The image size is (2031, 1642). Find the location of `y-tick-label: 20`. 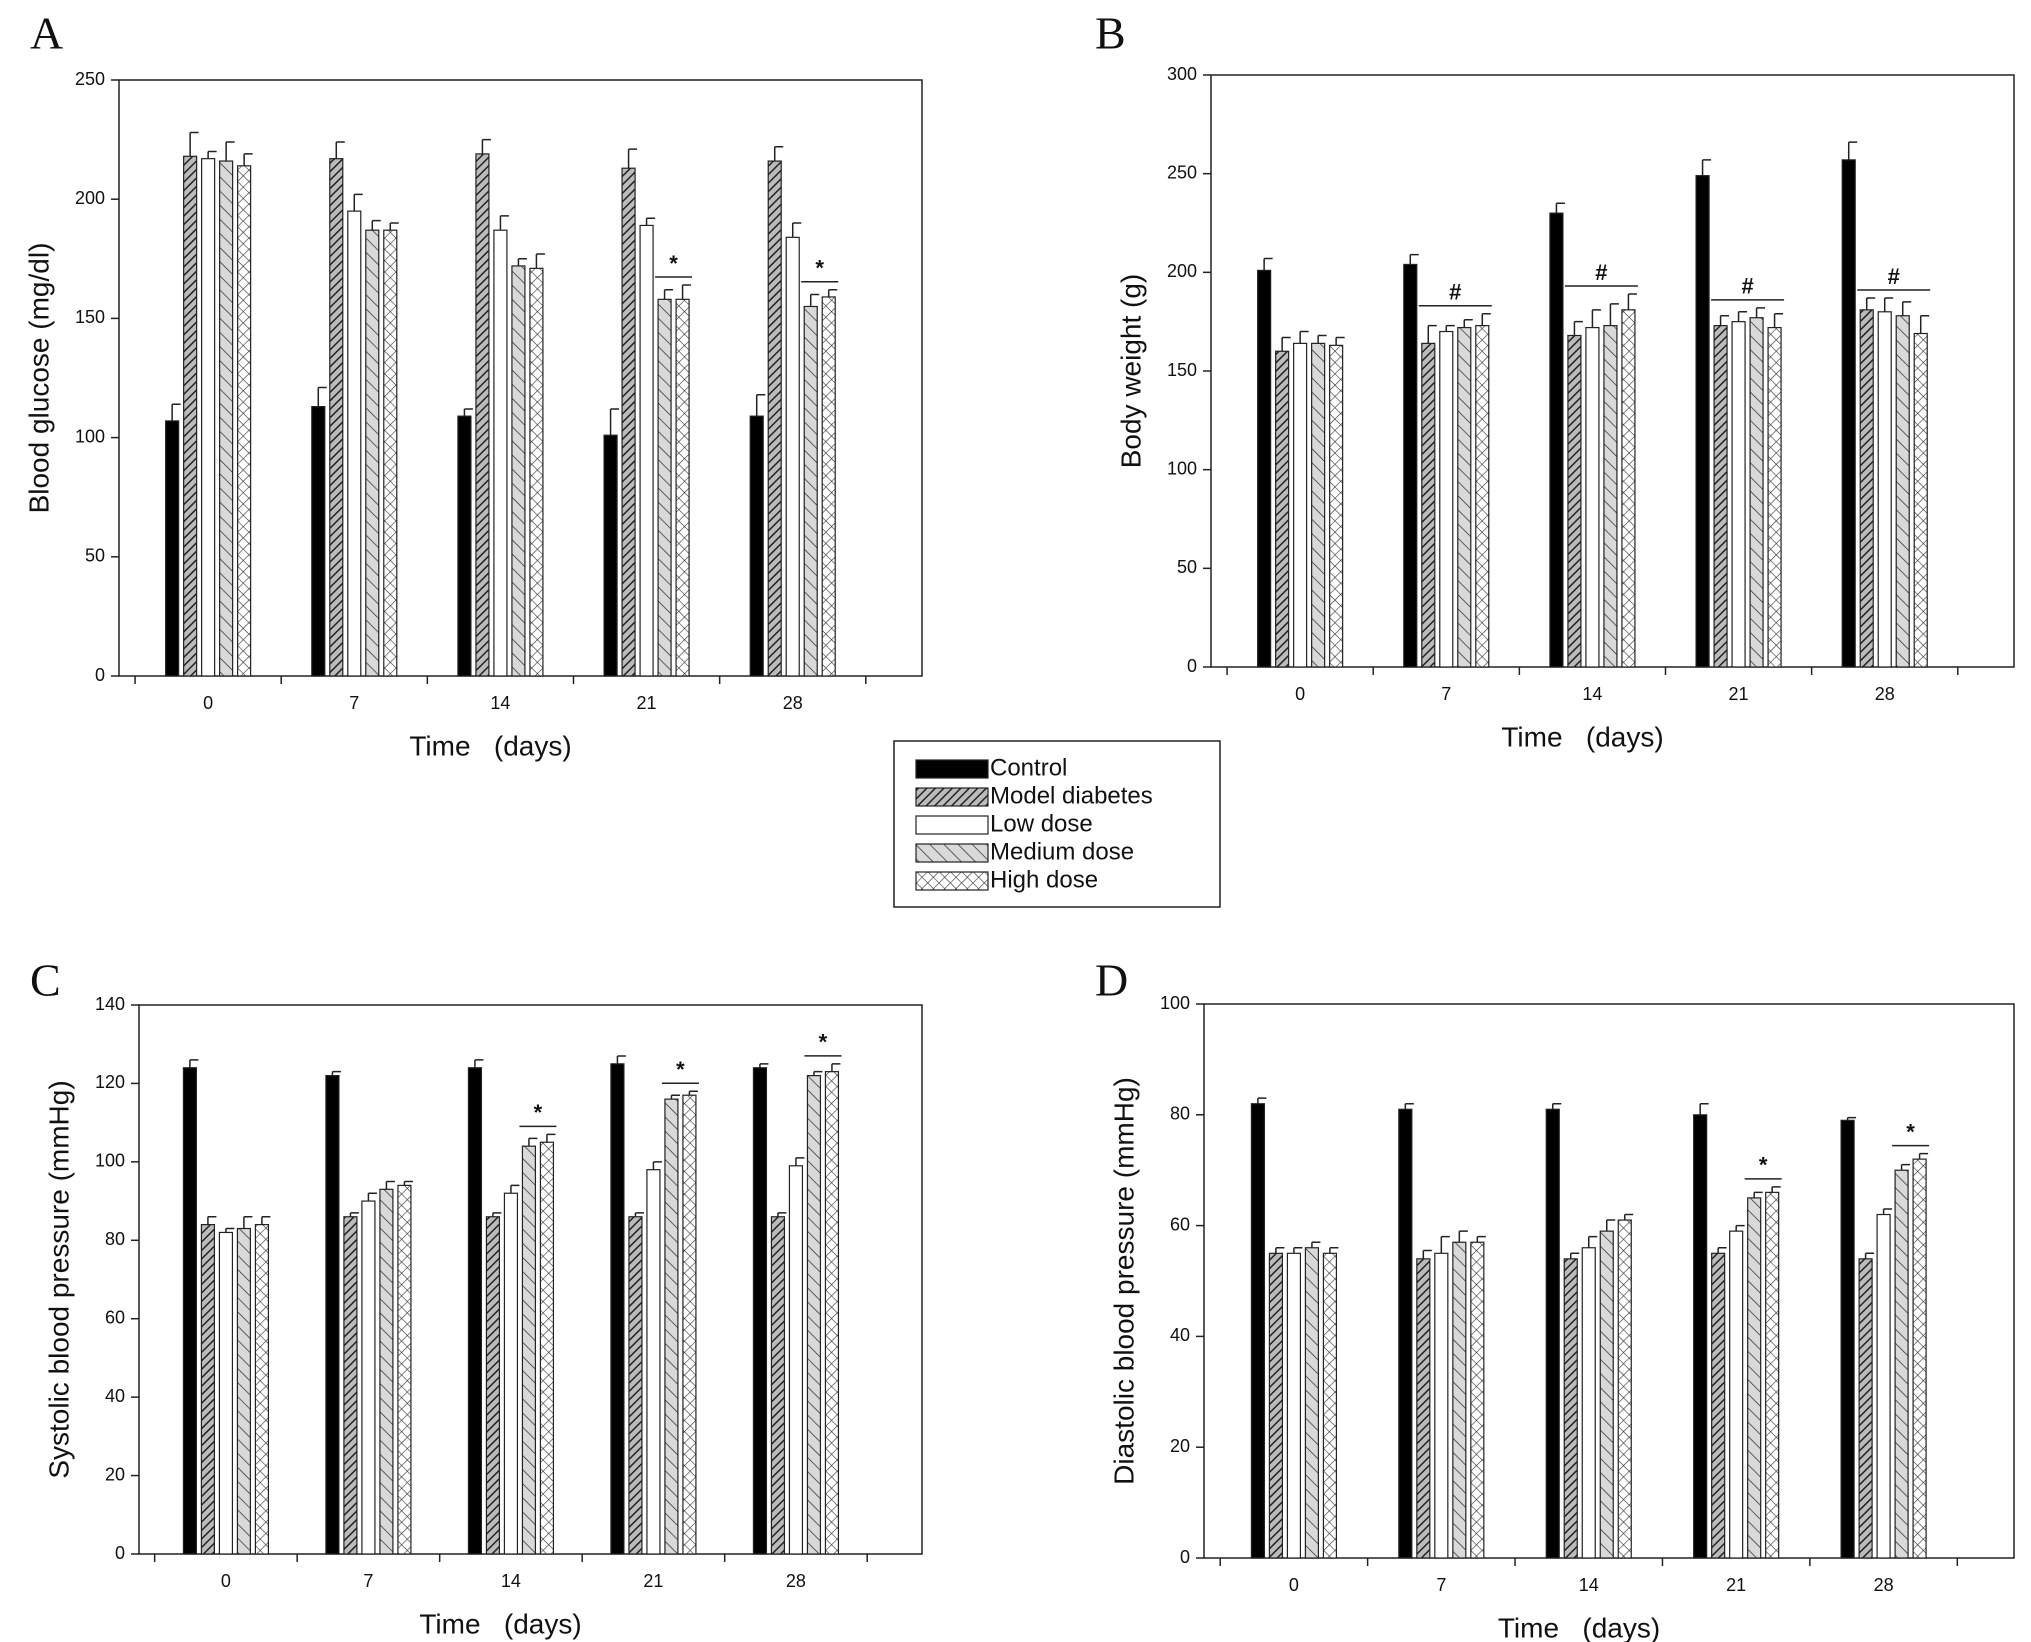

y-tick-label: 20 is located at coordinates (115, 1474).